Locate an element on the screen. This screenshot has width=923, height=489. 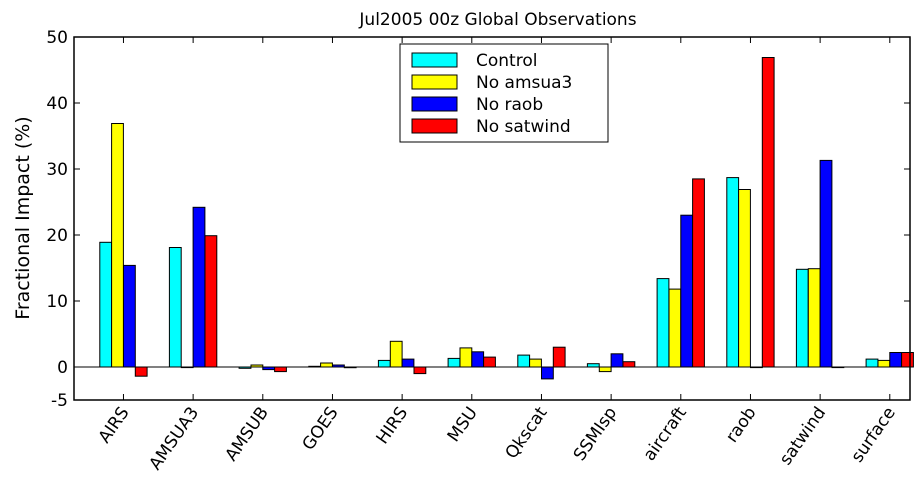
bar-Qkscat-control is located at coordinates (524, 361).